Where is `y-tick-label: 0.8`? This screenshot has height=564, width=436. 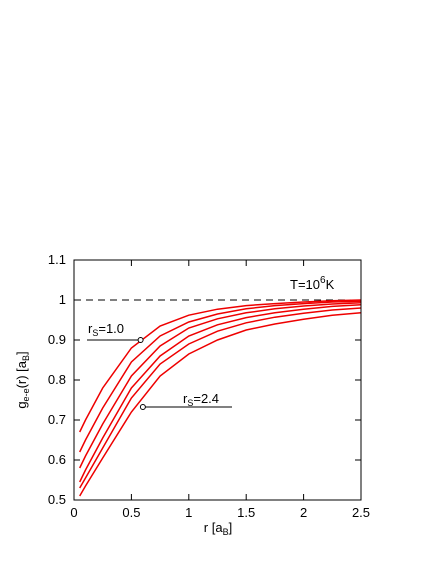 y-tick-label: 0.8 is located at coordinates (57, 379).